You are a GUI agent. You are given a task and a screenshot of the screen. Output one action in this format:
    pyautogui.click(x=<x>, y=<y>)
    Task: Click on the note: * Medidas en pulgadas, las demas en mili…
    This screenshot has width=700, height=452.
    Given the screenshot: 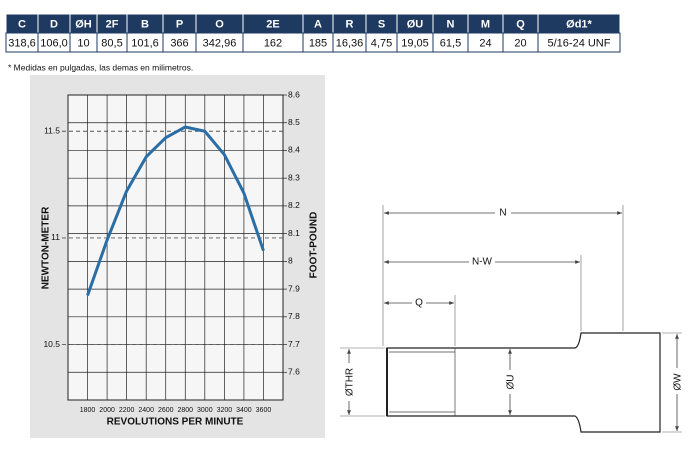 What is the action you would take?
    pyautogui.click(x=100, y=67)
    